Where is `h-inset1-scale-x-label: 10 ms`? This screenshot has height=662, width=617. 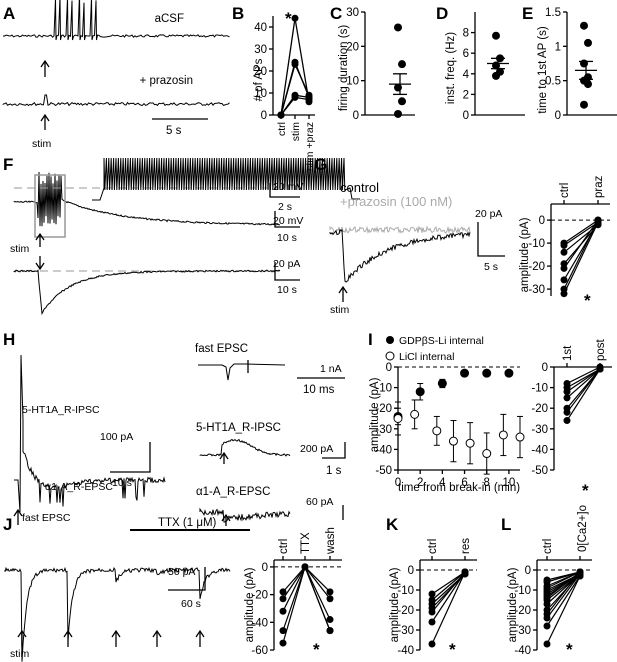 h-inset1-scale-x-label: 10 ms is located at coordinates (319, 390).